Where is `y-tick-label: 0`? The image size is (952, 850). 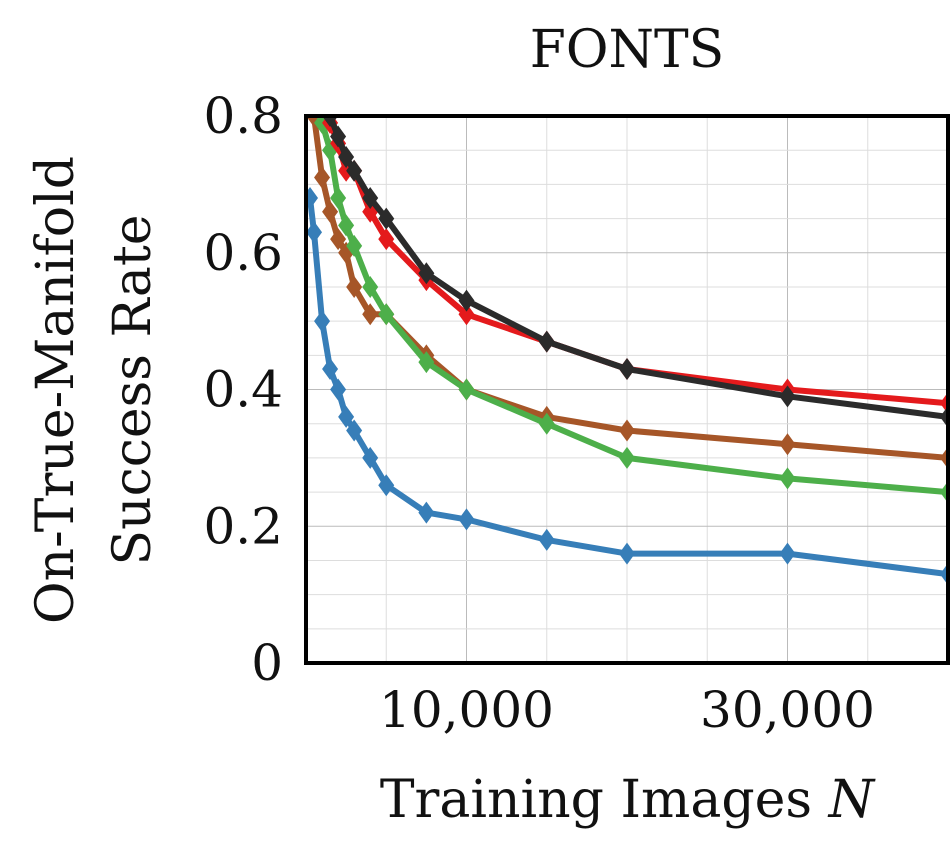 y-tick-label: 0 is located at coordinates (267, 663).